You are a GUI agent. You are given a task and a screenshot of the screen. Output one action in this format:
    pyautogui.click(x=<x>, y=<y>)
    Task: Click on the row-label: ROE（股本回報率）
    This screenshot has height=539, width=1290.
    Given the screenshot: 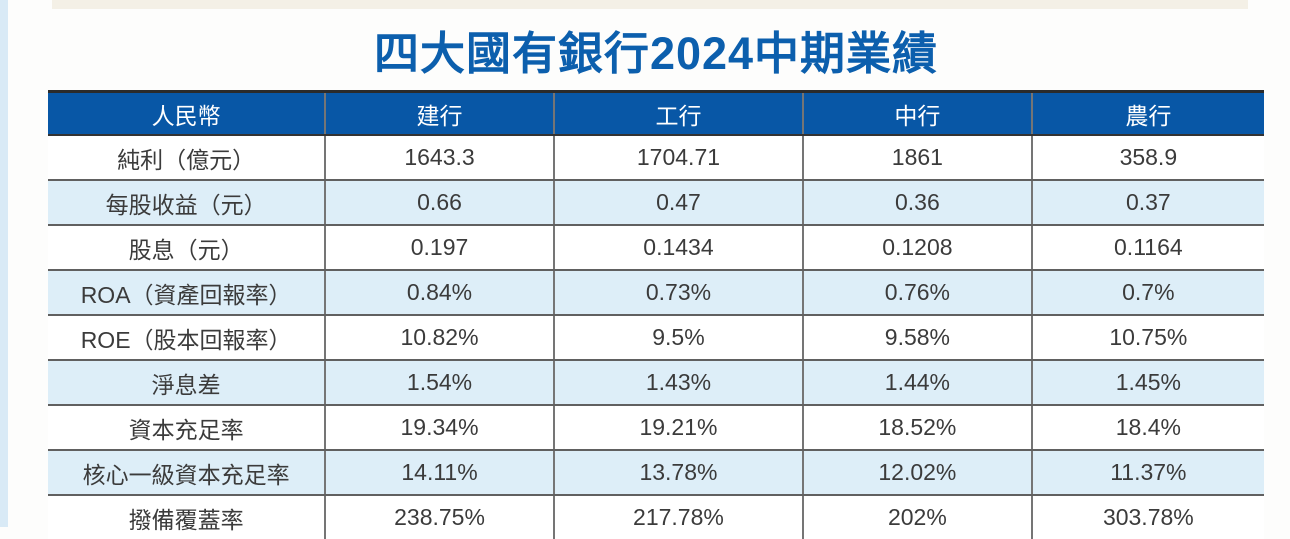 What is the action you would take?
    pyautogui.click(x=187, y=338)
    